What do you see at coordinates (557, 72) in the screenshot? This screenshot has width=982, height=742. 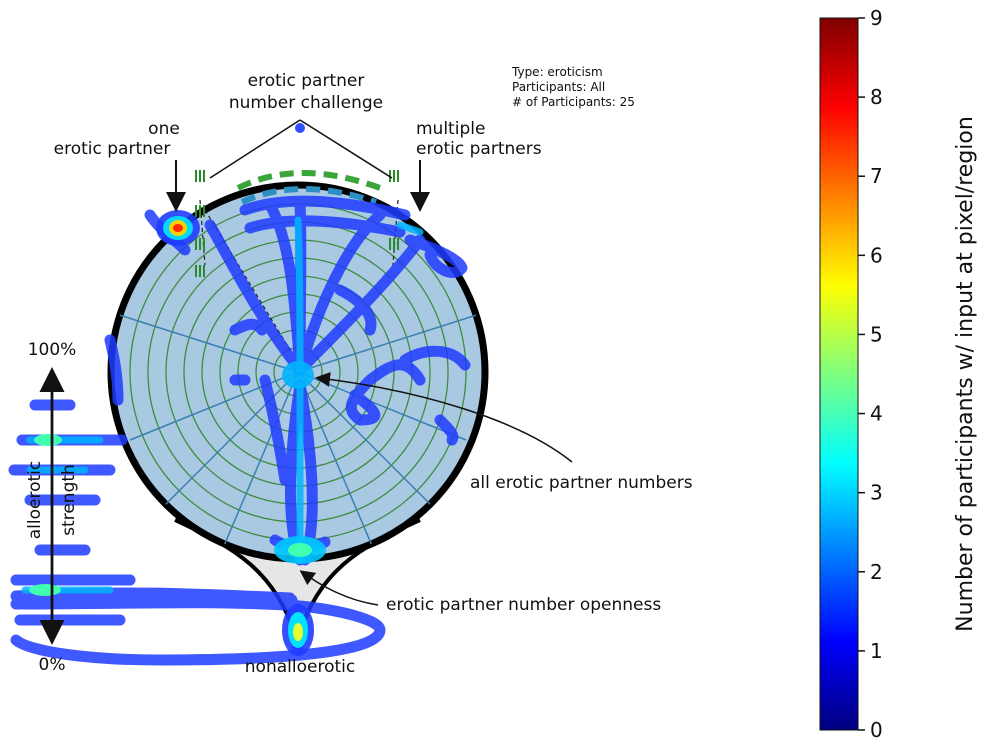 I see `info-type: Type: eroticism` at bounding box center [557, 72].